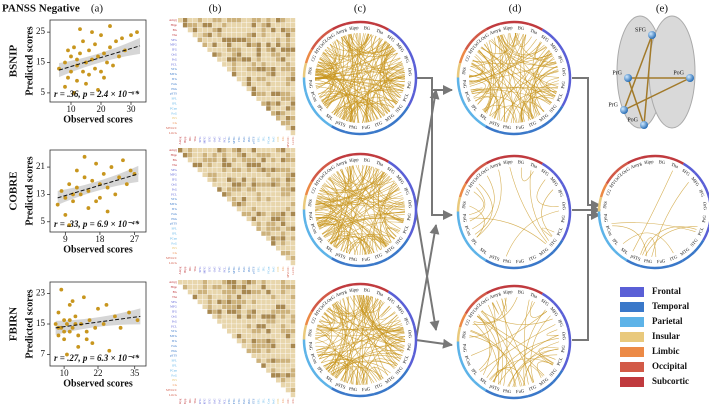  I want to click on matrix-row-label: OrG, so click(174, 316).